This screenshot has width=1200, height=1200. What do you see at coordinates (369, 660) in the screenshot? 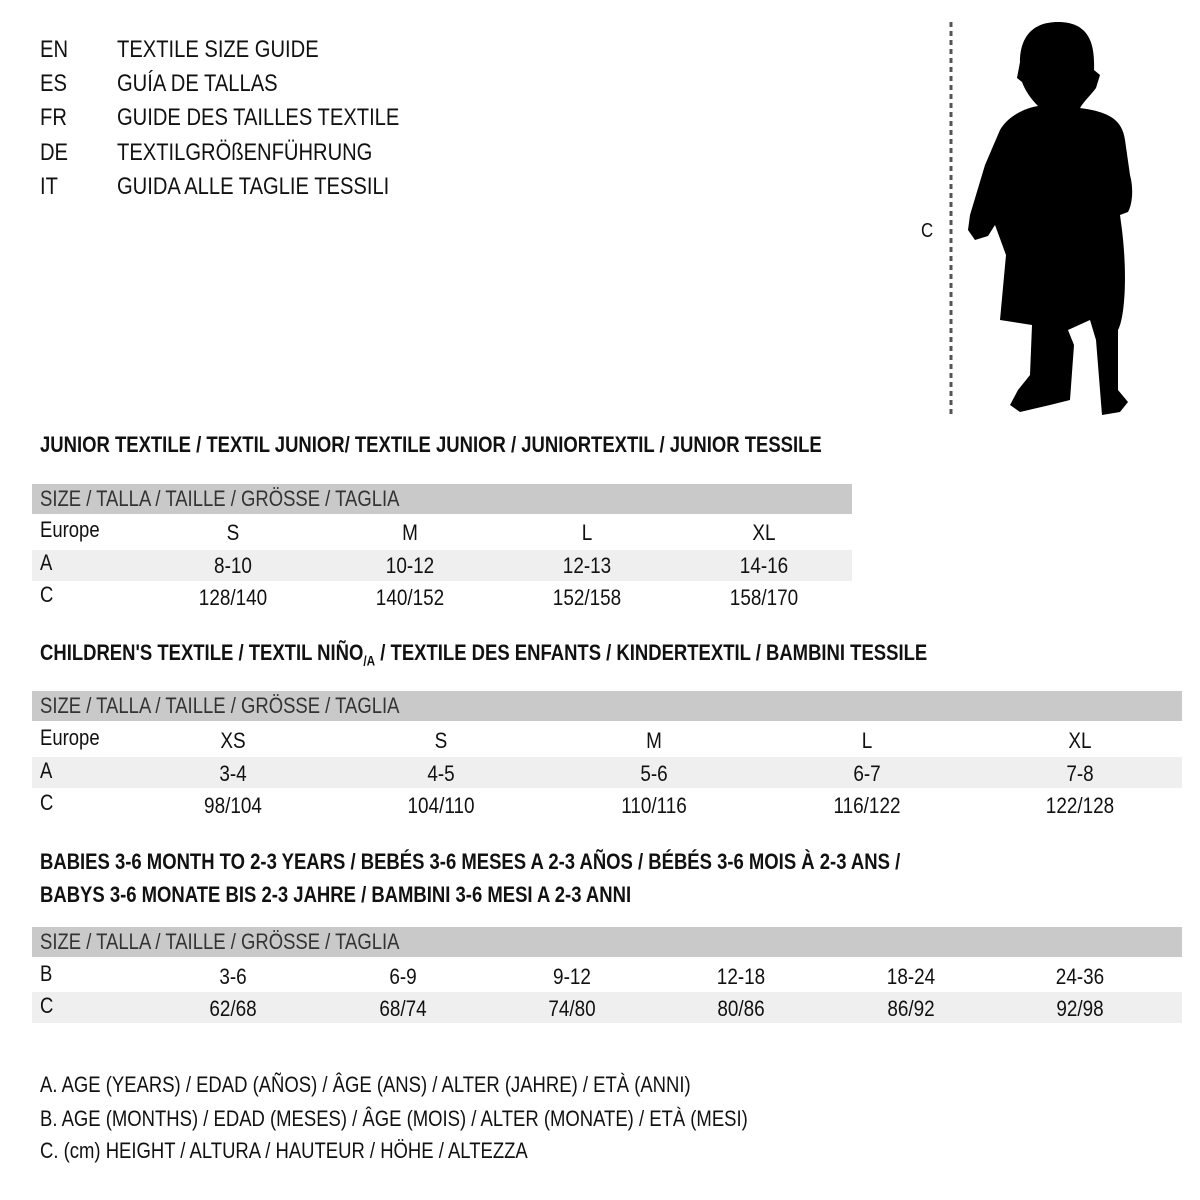
I see `title-subscript: /A` at bounding box center [369, 660].